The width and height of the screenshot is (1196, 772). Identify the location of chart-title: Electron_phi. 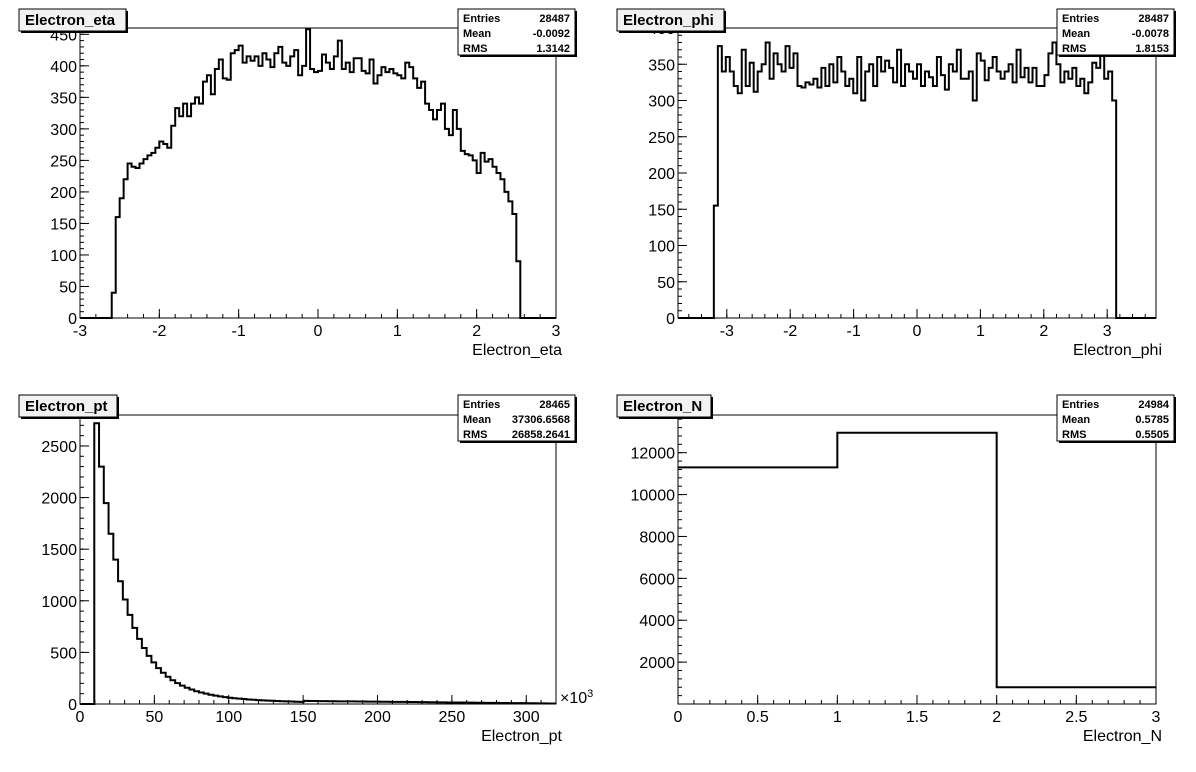
(668, 20).